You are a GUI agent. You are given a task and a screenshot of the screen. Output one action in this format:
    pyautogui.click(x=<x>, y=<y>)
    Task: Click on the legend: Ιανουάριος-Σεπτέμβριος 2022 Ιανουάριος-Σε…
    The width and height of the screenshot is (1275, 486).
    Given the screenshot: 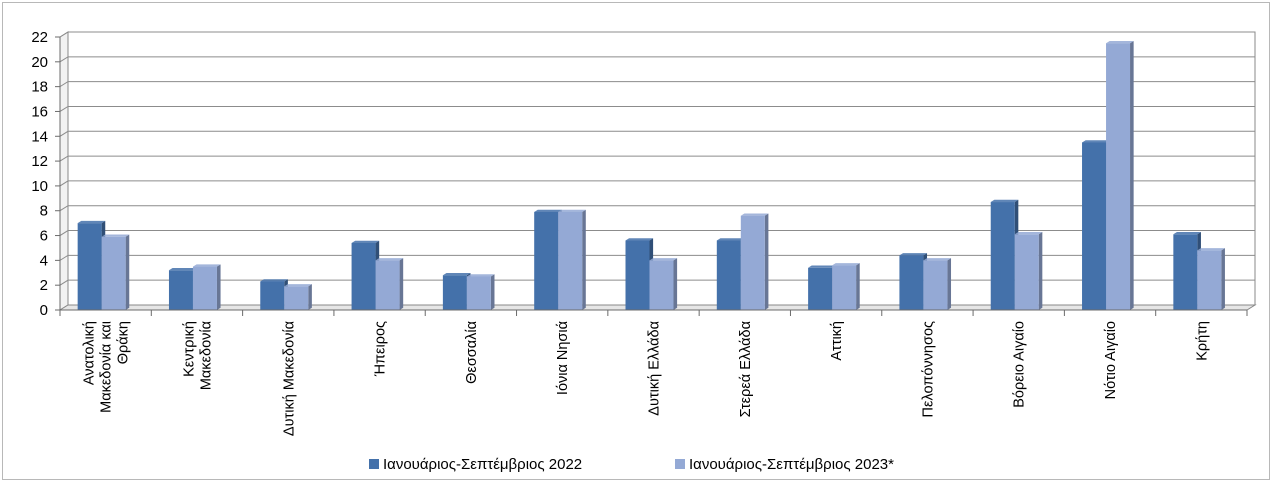 What is the action you would take?
    pyautogui.click(x=631, y=464)
    